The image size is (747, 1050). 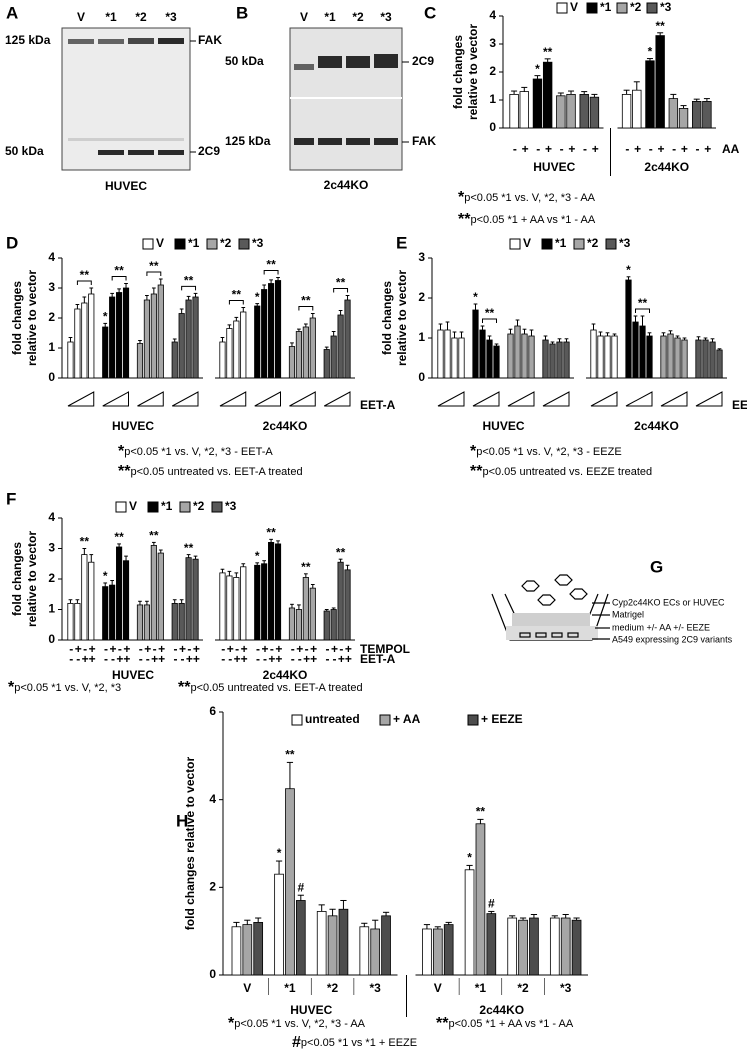 I want to click on y-axis-label: relative to vector, so click(x=32, y=318).